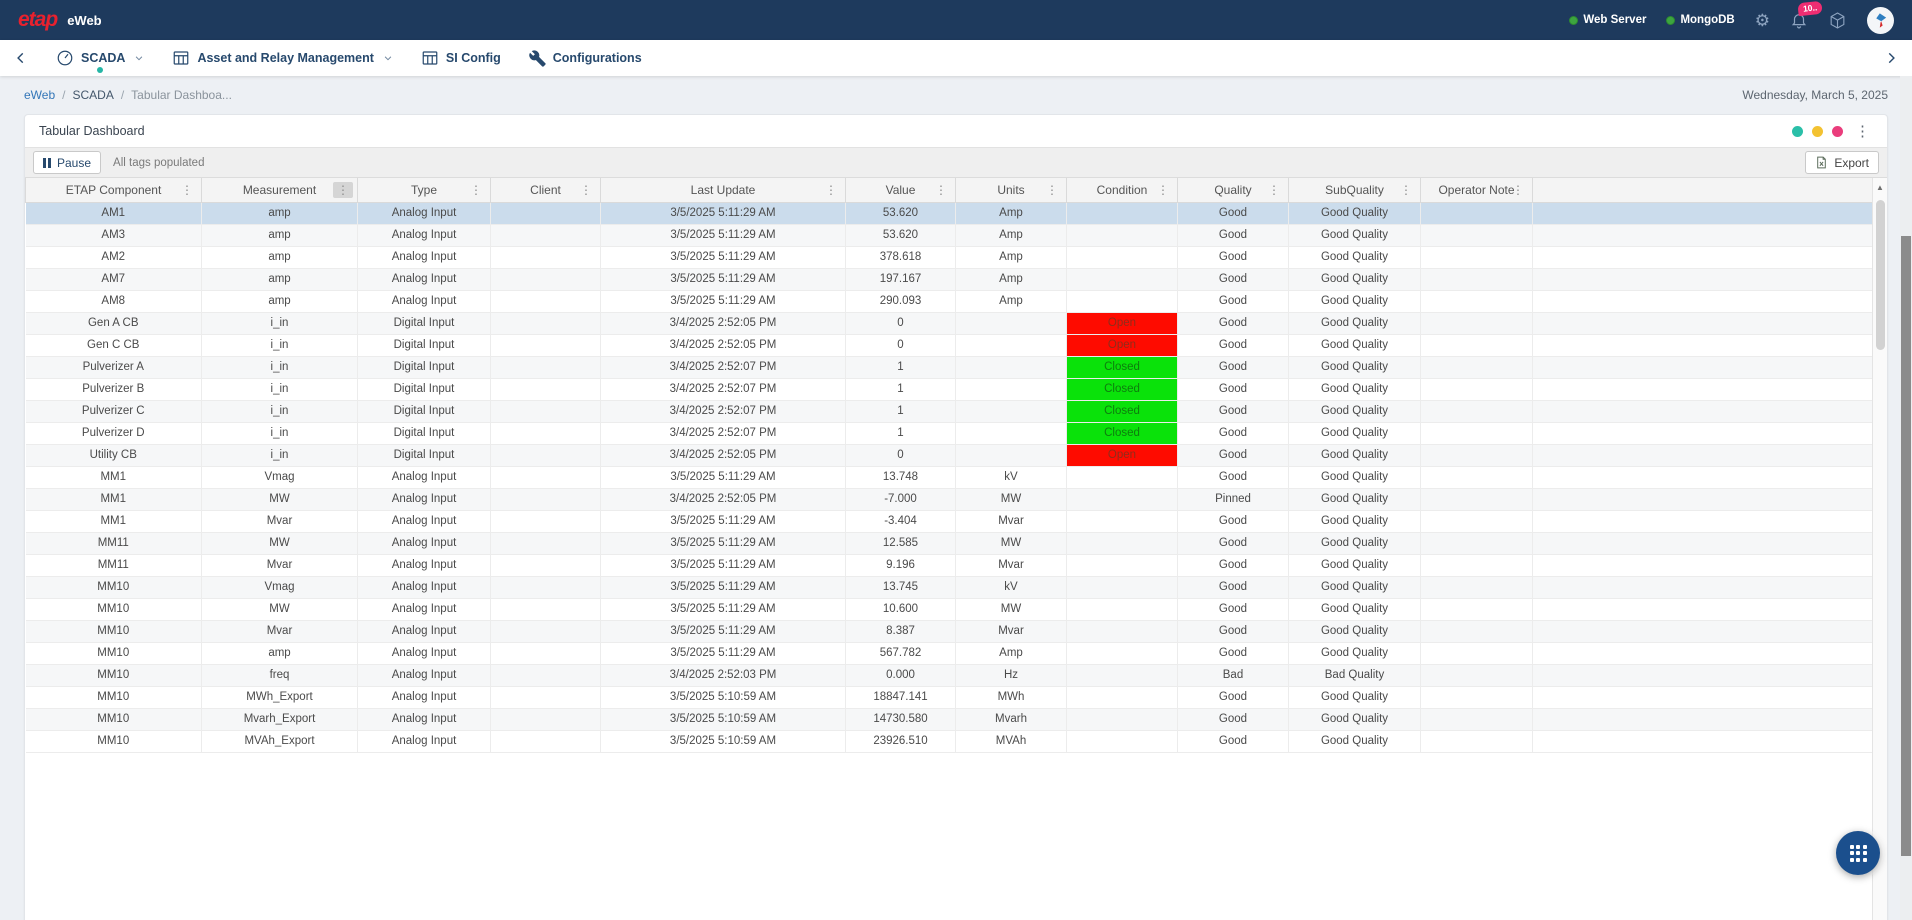  What do you see at coordinates (1880, 275) in the screenshot?
I see `grid-scrollbar-thumb` at bounding box center [1880, 275].